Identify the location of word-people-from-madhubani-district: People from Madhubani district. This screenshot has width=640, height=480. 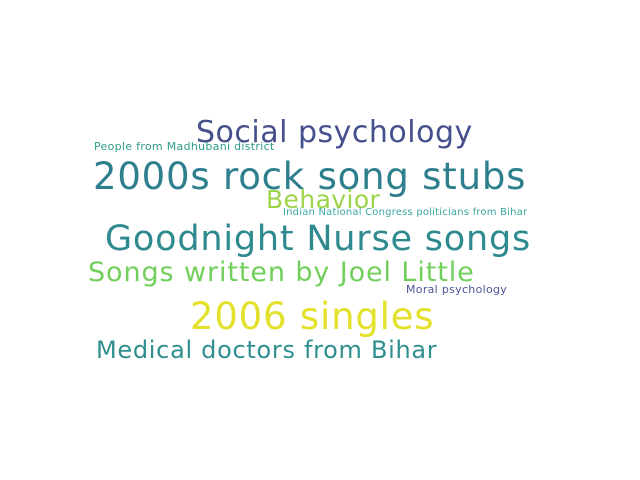
(184, 146).